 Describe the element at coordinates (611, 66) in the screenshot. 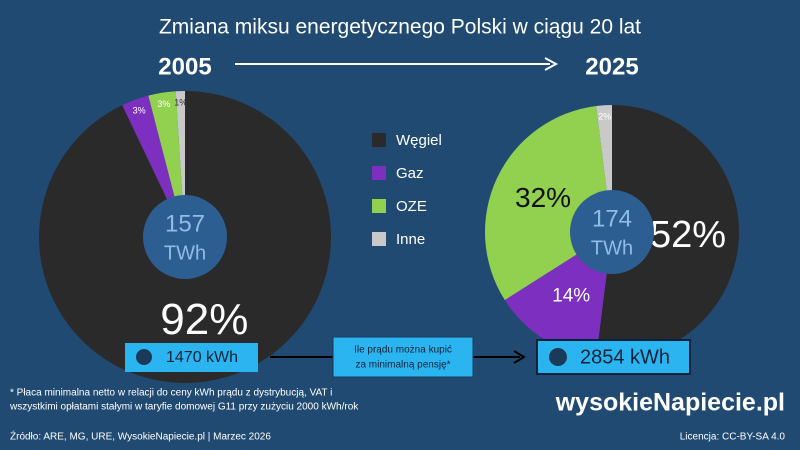

I see `year-label: 2025` at that location.